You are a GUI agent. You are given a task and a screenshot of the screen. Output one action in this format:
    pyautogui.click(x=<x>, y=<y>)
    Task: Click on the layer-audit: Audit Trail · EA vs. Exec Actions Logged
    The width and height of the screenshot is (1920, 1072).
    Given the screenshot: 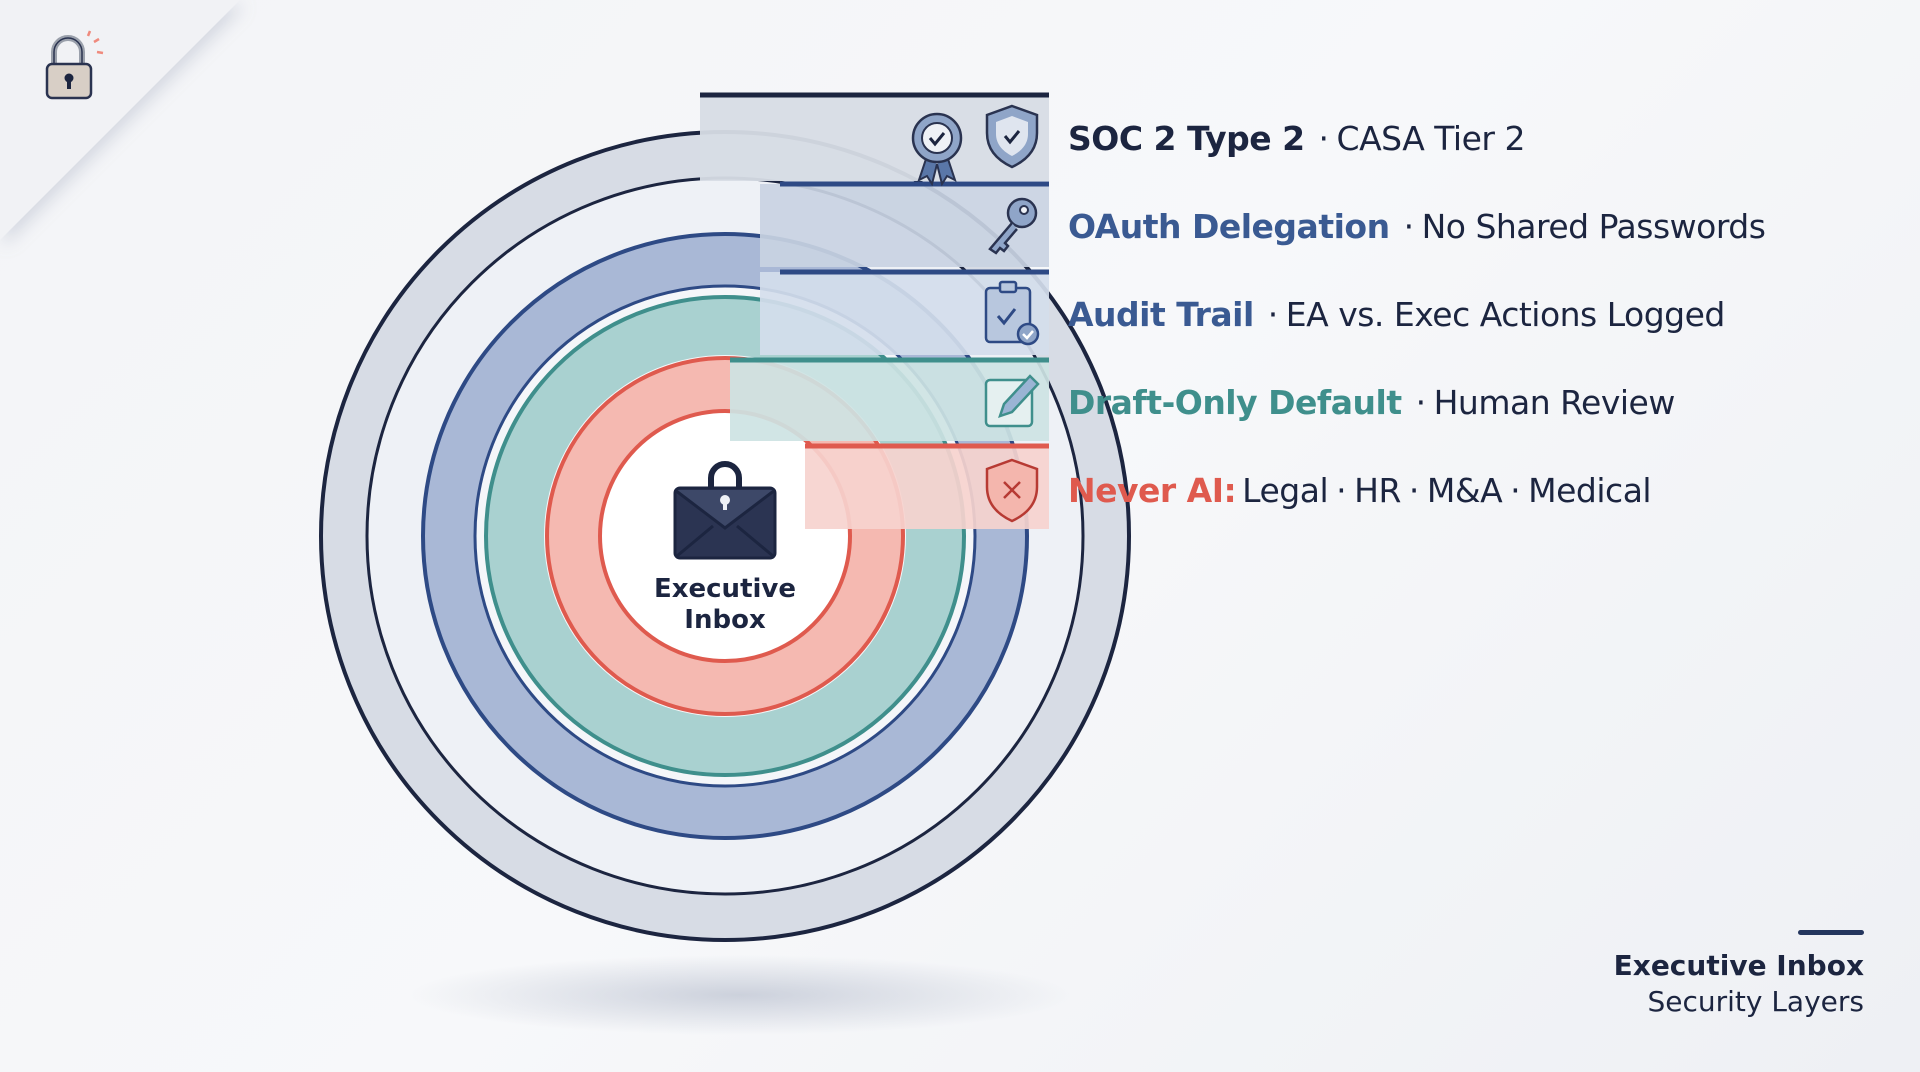 What is the action you would take?
    pyautogui.click(x=1397, y=314)
    